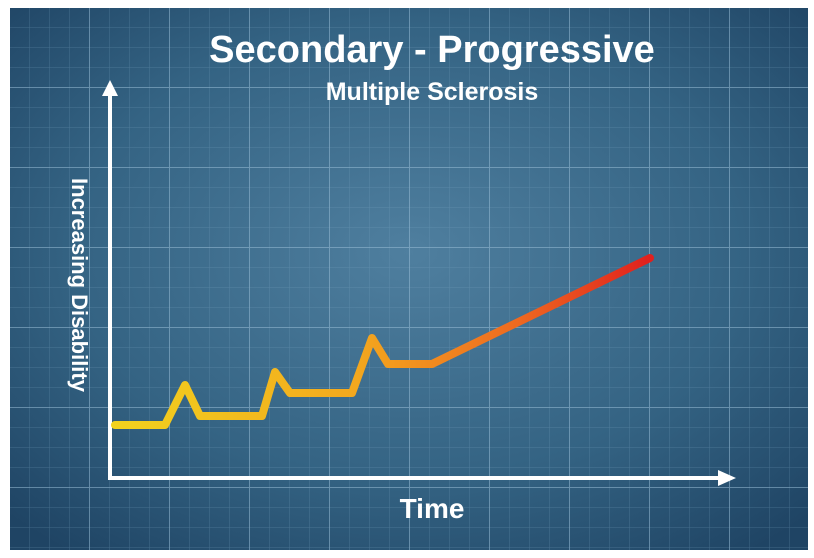 The height and width of the screenshot is (558, 814). Describe the element at coordinates (727, 478) in the screenshot. I see `x-axis-arrow` at that location.